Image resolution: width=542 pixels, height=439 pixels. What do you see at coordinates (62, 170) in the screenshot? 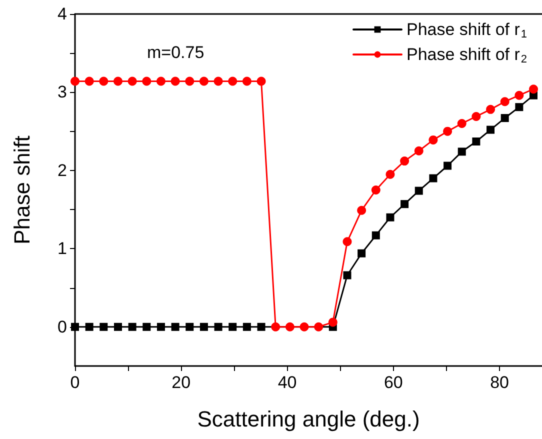
I see `y-tick-label: 2` at bounding box center [62, 170].